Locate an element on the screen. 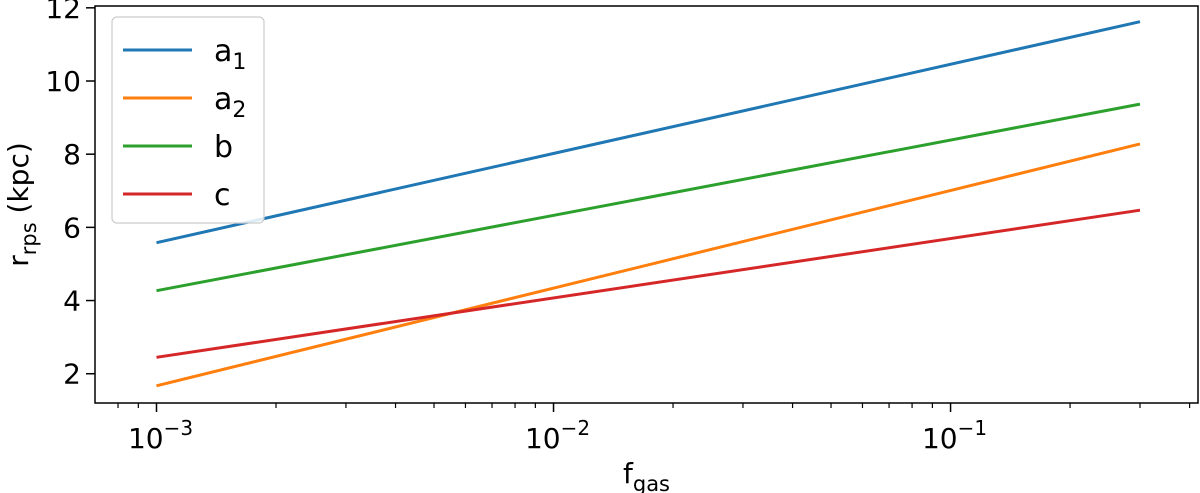 The width and height of the screenshot is (1200, 493). x-axis-label: fgas is located at coordinates (646, 475).